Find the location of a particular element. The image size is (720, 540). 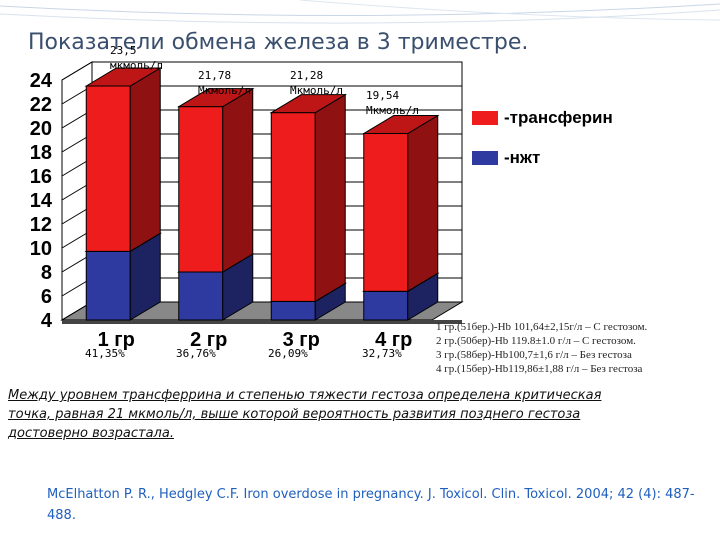

slide-top-decoration is located at coordinates (360, 12).